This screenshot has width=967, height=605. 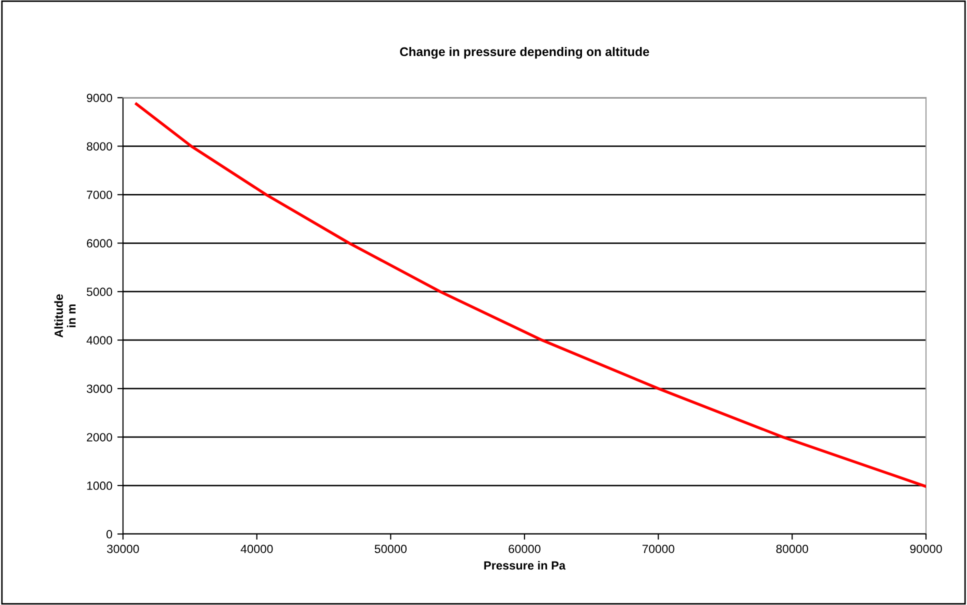 What do you see at coordinates (658, 549) in the screenshot?
I see `x-tick-label: 70000` at bounding box center [658, 549].